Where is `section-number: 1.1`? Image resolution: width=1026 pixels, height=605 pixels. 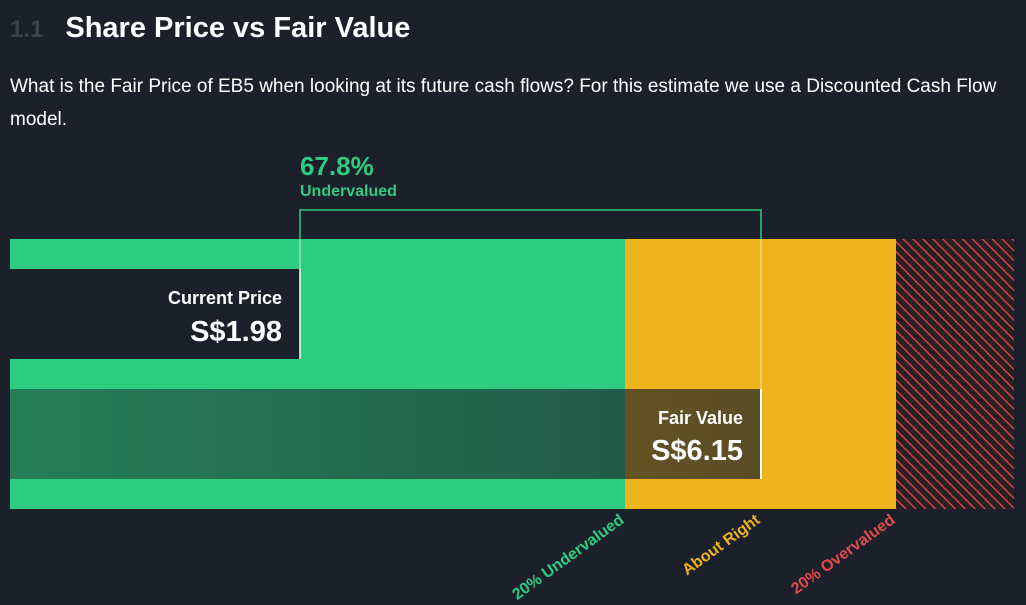
section-number: 1.1 is located at coordinates (27, 29).